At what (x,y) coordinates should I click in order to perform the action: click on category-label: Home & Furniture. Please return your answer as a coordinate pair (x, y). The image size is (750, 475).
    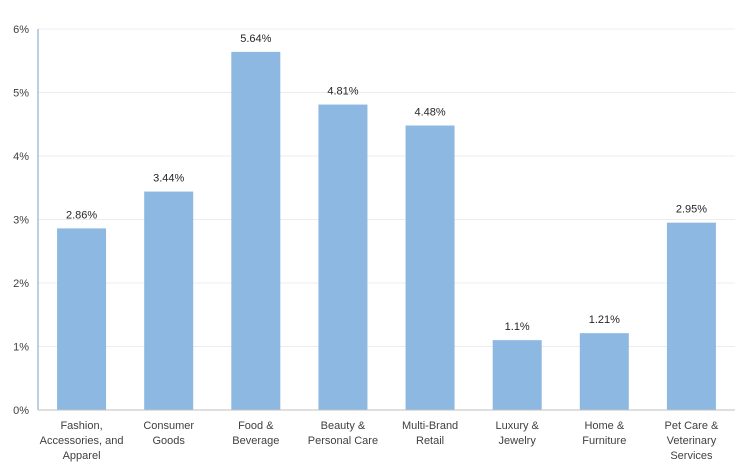
    Looking at the image, I should click on (604, 433).